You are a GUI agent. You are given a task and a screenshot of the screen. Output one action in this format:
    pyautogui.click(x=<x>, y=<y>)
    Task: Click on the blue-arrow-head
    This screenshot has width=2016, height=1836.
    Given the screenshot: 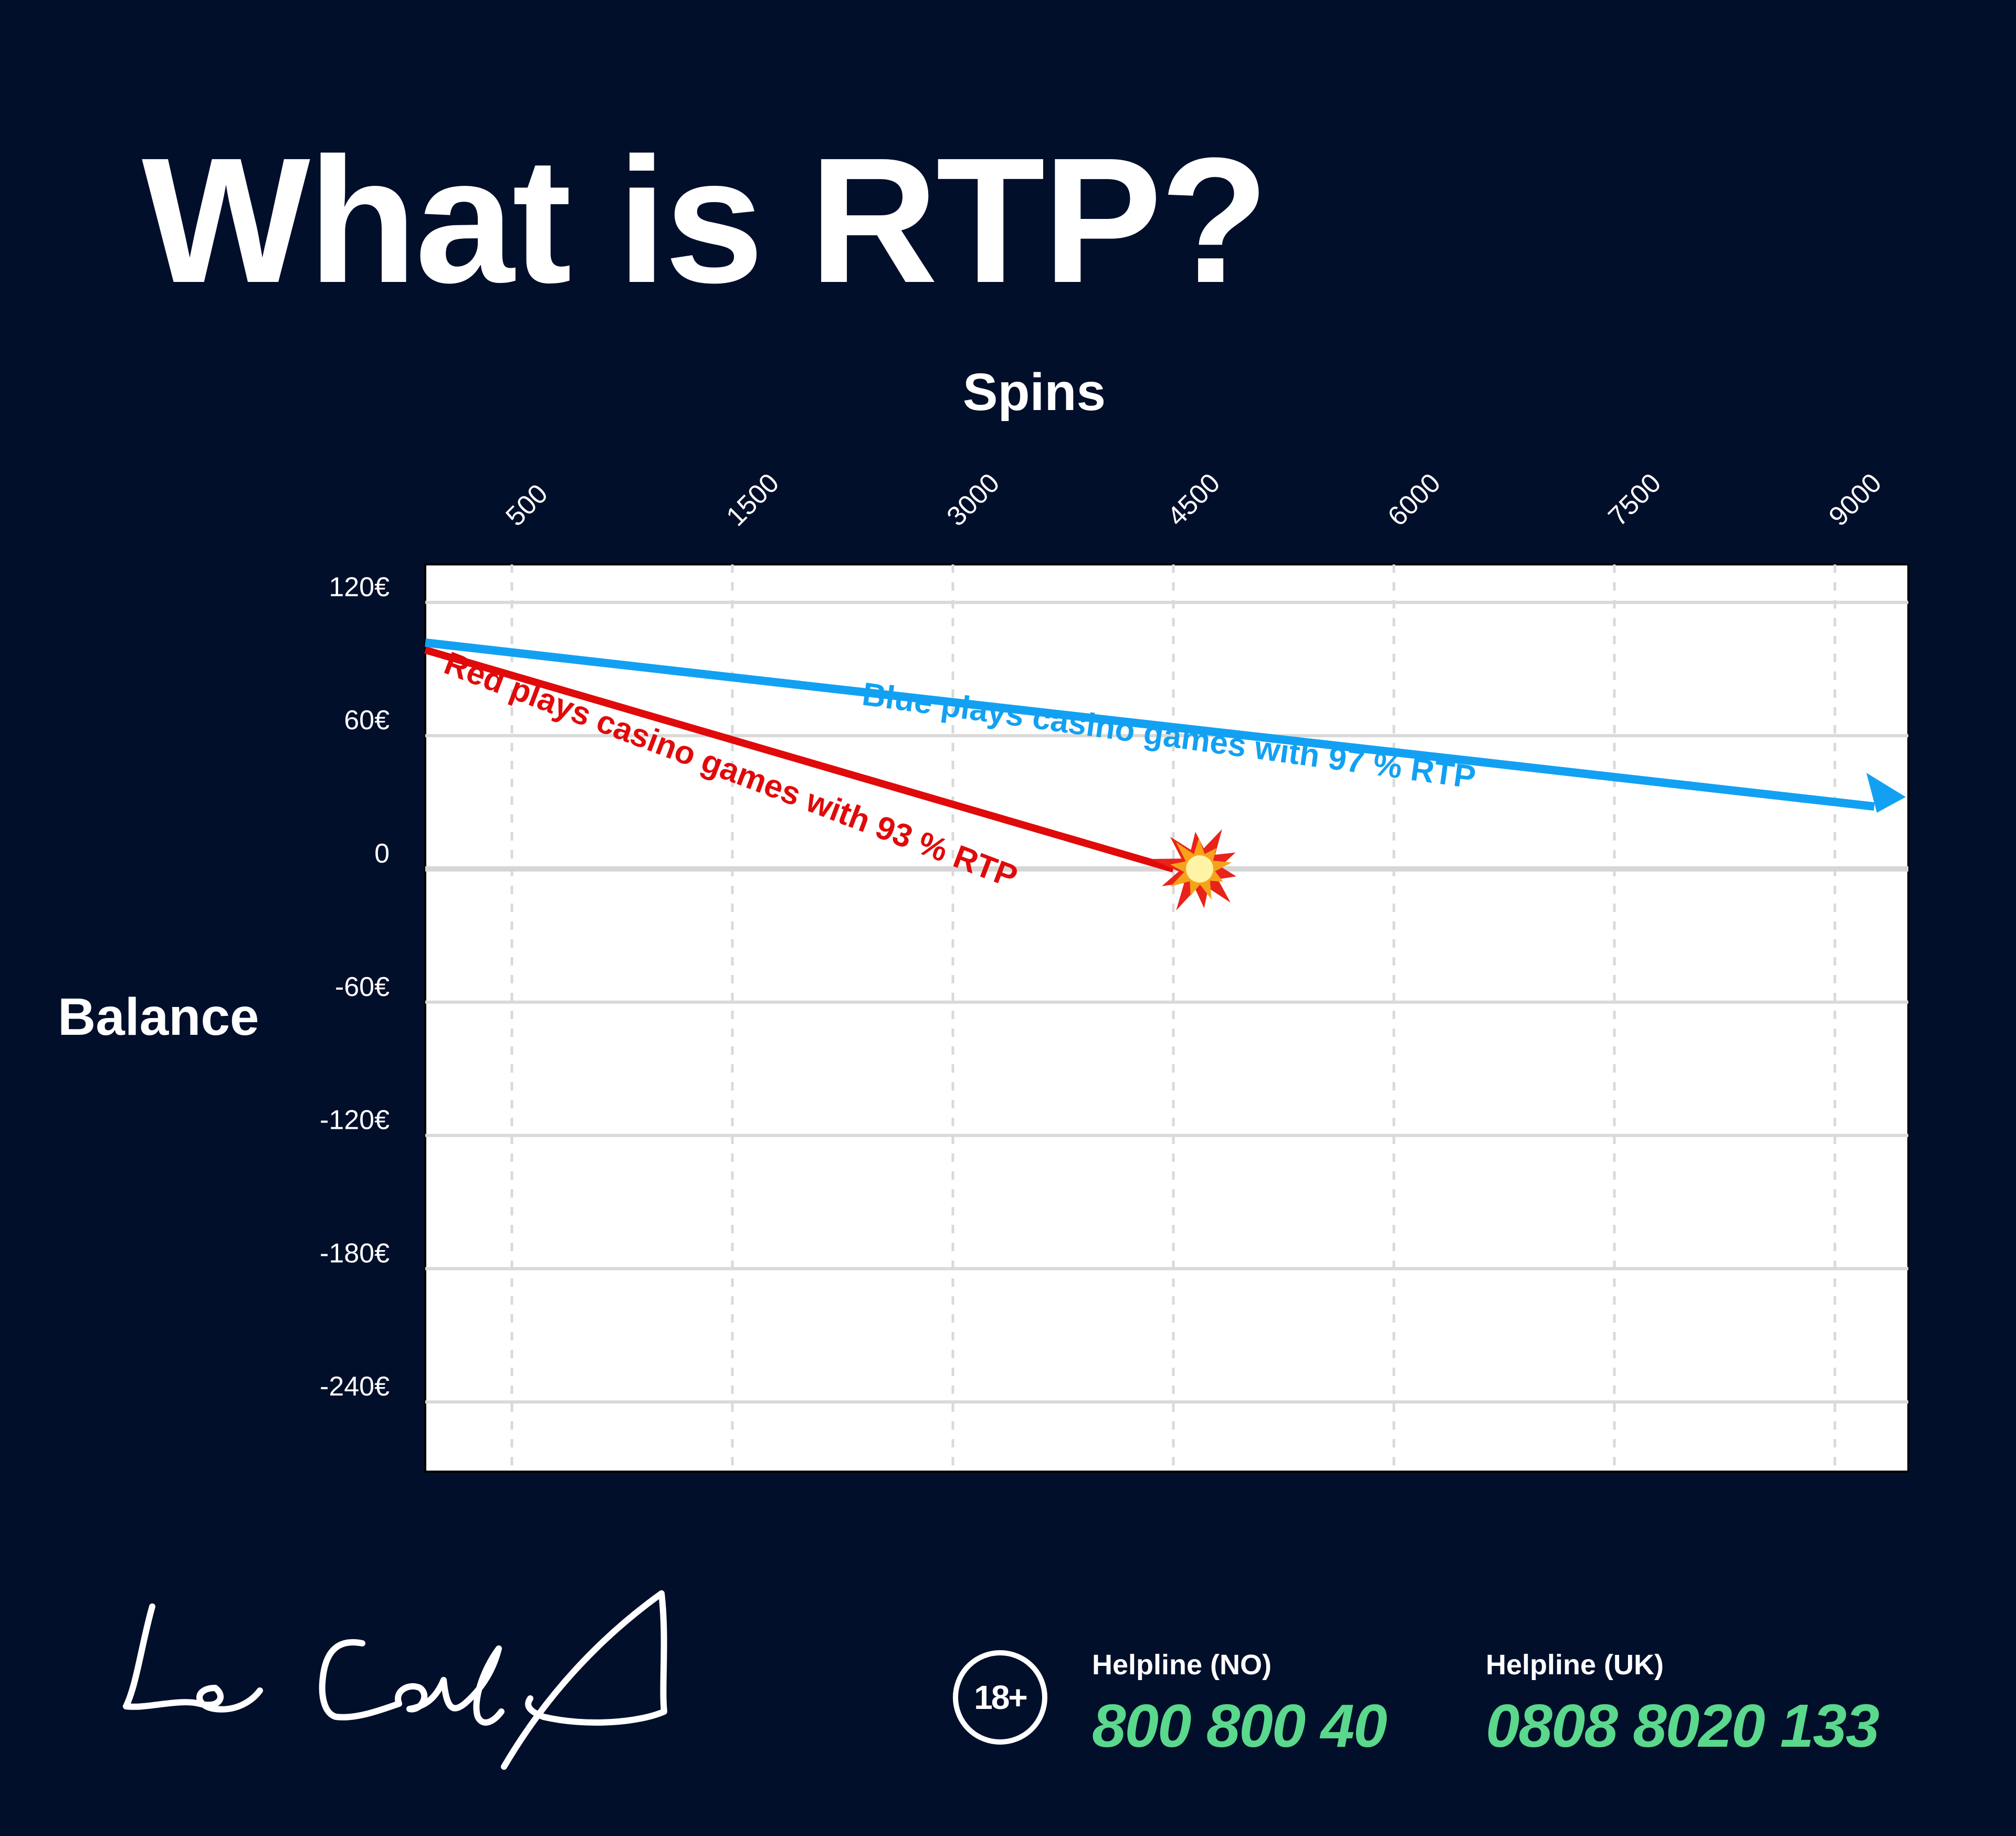 What is the action you would take?
    pyautogui.click(x=1886, y=793)
    